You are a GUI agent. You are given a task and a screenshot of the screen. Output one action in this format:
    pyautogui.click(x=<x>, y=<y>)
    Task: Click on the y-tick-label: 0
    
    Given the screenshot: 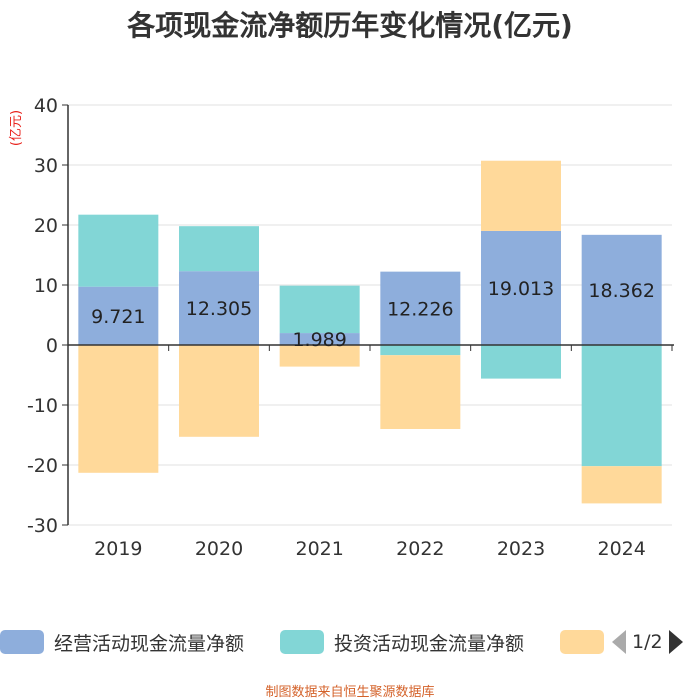 What is the action you would take?
    pyautogui.click(x=52, y=346)
    